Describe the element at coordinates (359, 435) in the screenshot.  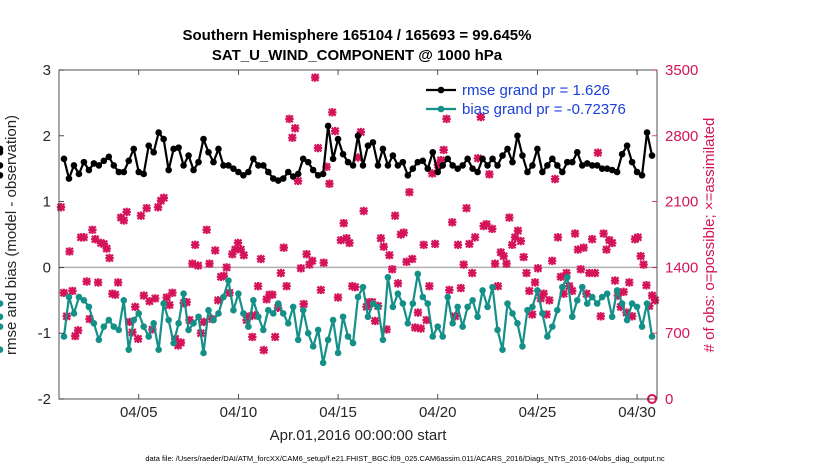
I see `x-axis-label: Apr.01,2016 00:00:00 start` at that location.